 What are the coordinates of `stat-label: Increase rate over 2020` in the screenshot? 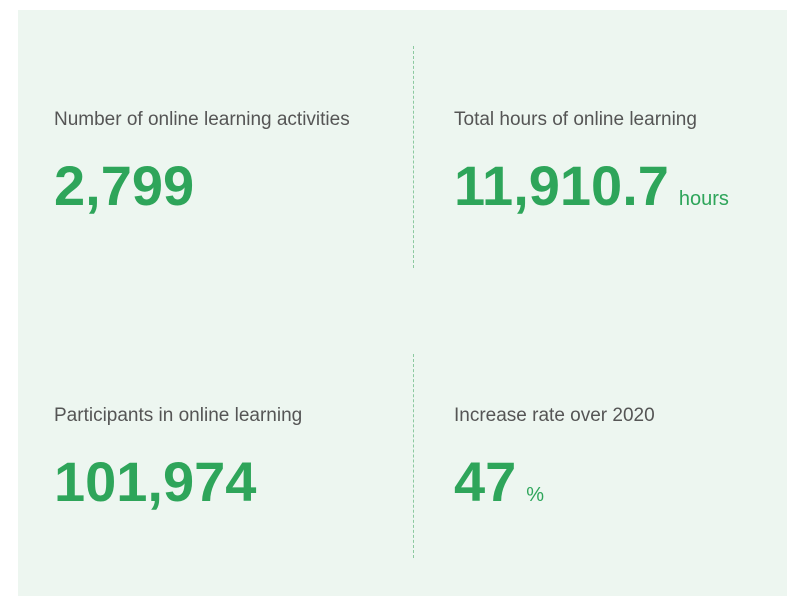 It's located at (554, 415).